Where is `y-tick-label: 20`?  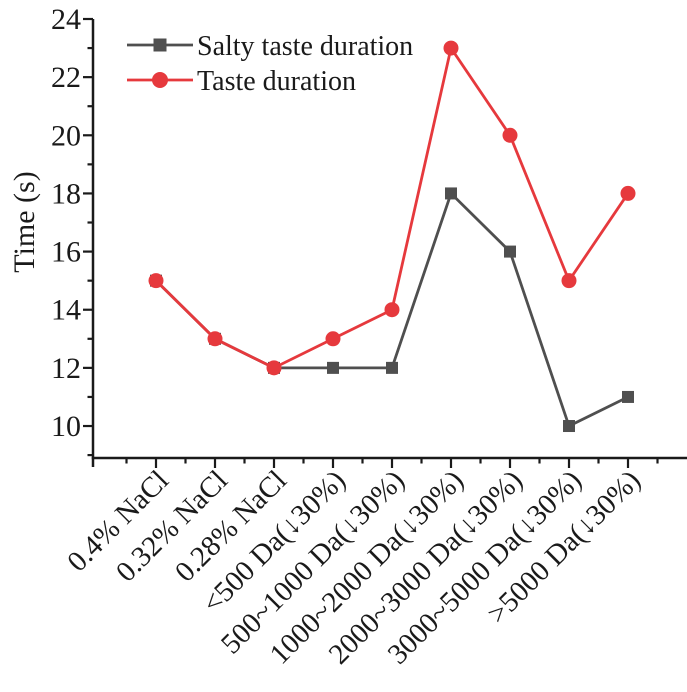
y-tick-label: 20 is located at coordinates (66, 135).